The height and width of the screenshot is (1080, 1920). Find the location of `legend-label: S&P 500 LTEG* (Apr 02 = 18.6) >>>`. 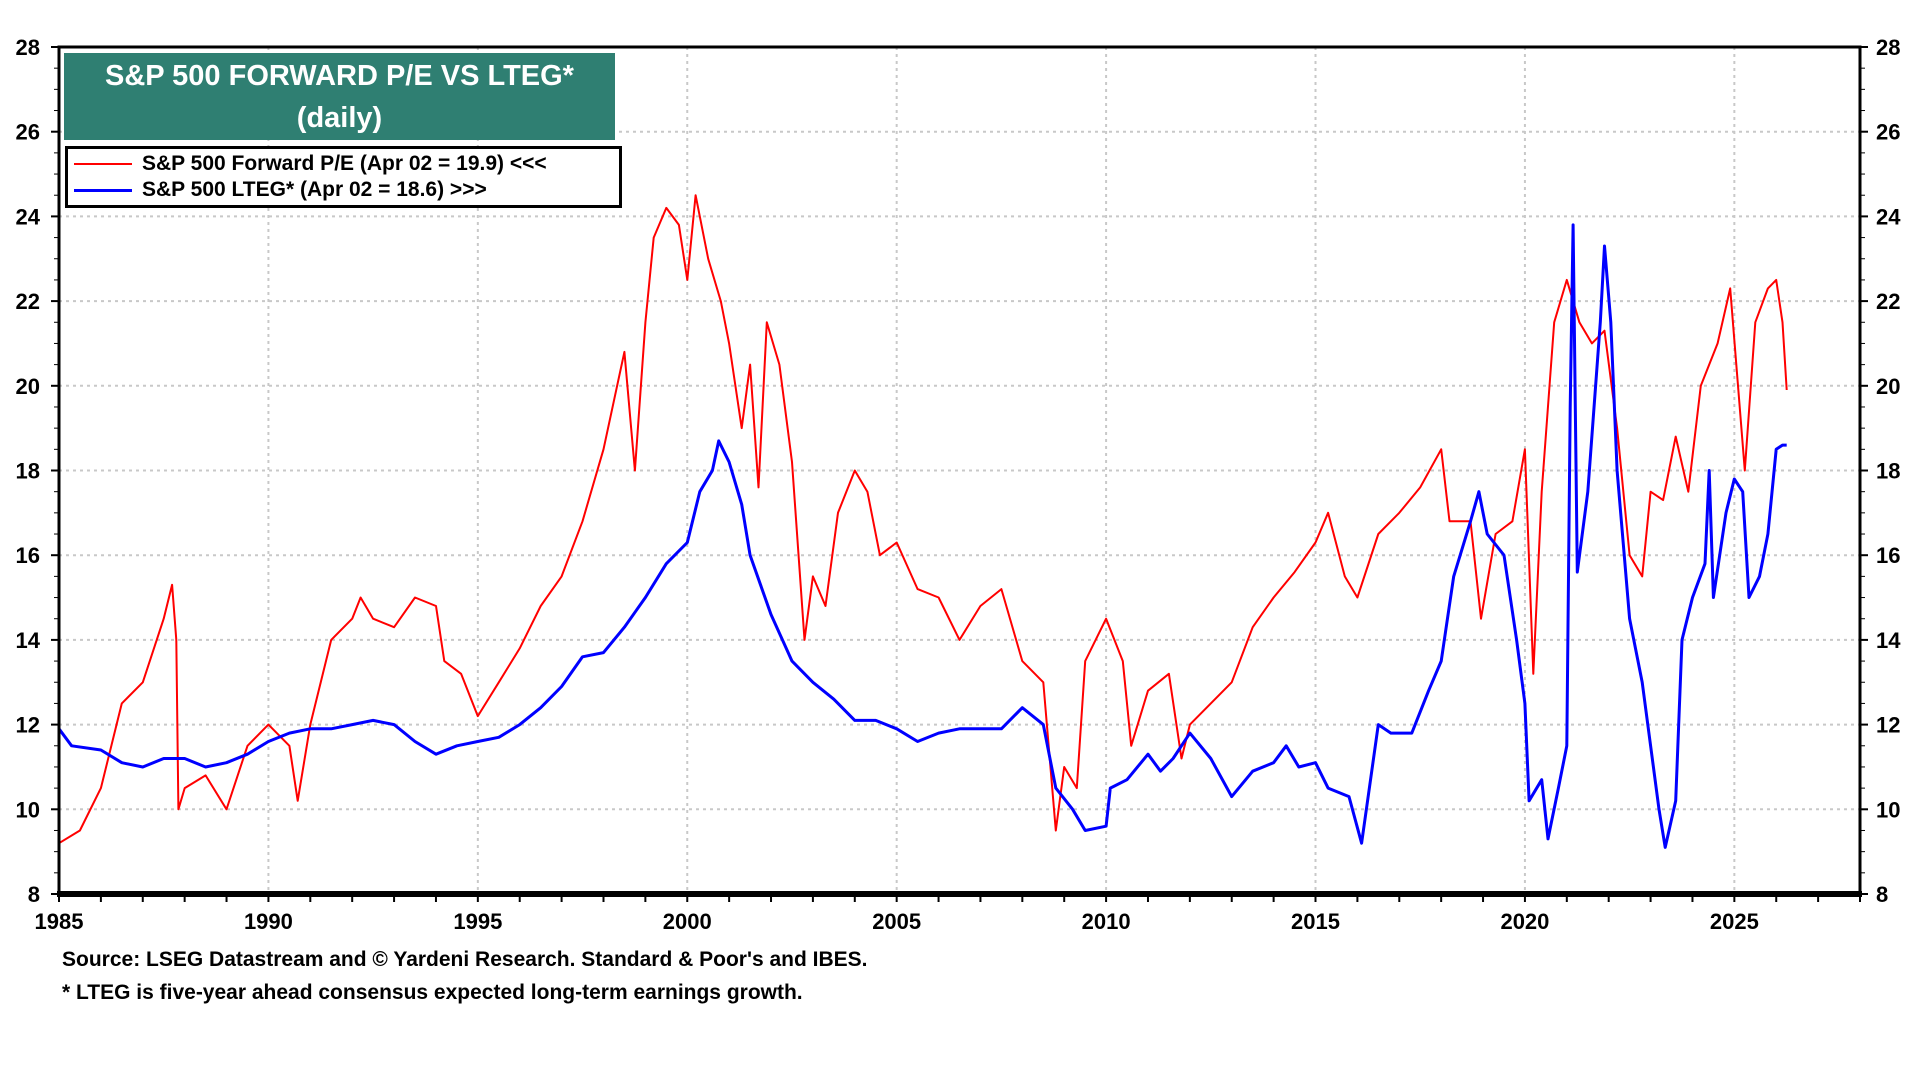

legend-label: S&P 500 LTEG* (Apr 02 = 18.6) >>> is located at coordinates (314, 189).